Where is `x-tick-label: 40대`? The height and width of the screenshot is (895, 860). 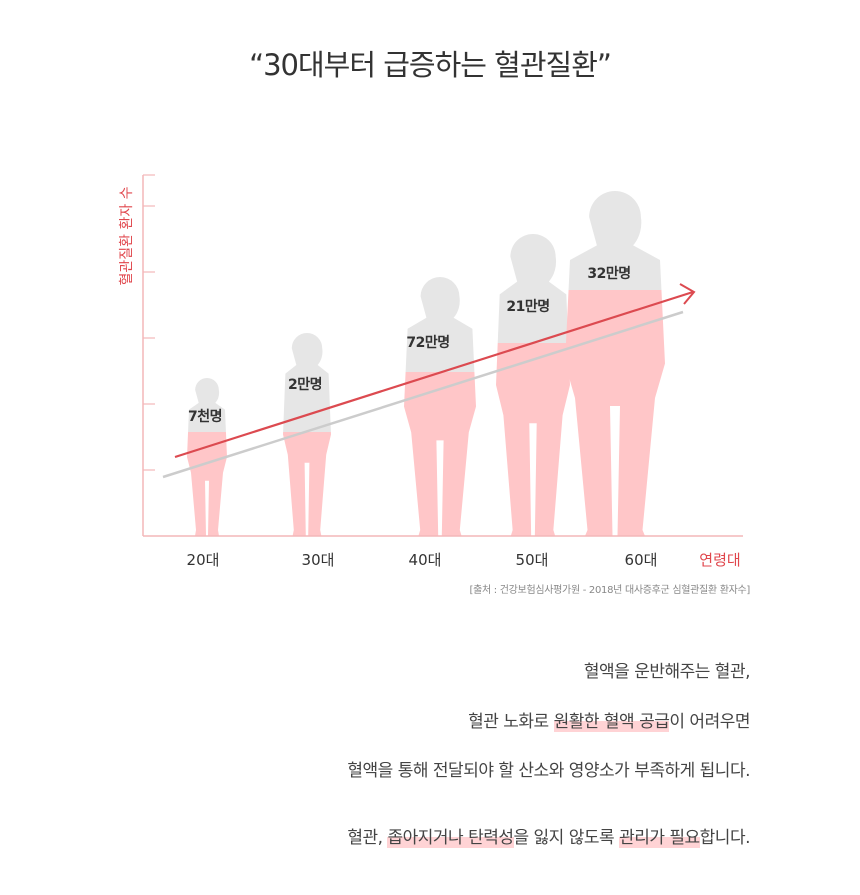
x-tick-label: 40대 is located at coordinates (425, 560).